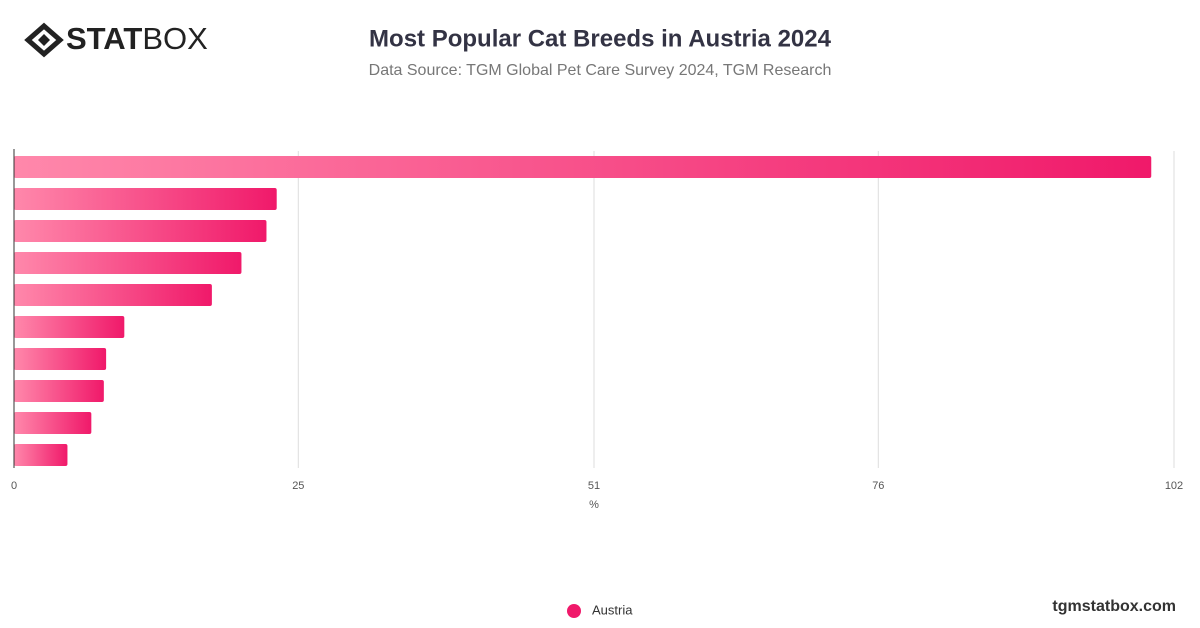  Describe the element at coordinates (298, 486) in the screenshot. I see `x-tick-label: 25` at that location.